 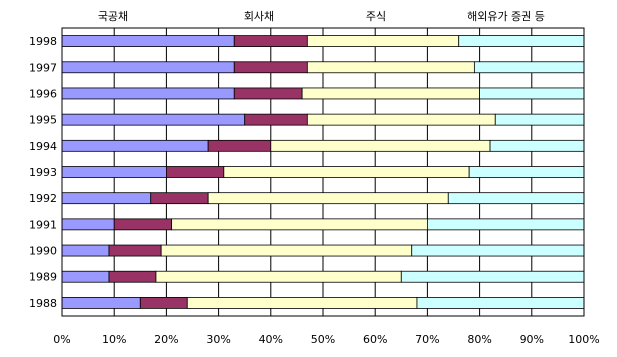 I want to click on bar-segment-1989-s0, so click(x=85, y=276).